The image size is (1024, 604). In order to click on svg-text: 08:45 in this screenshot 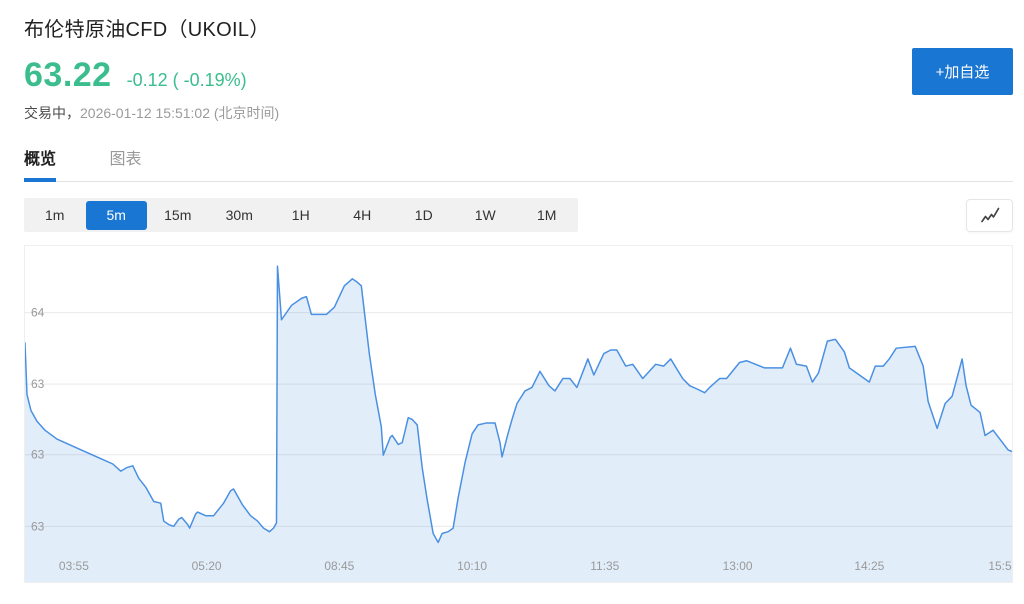, I will do `click(339, 566)`.